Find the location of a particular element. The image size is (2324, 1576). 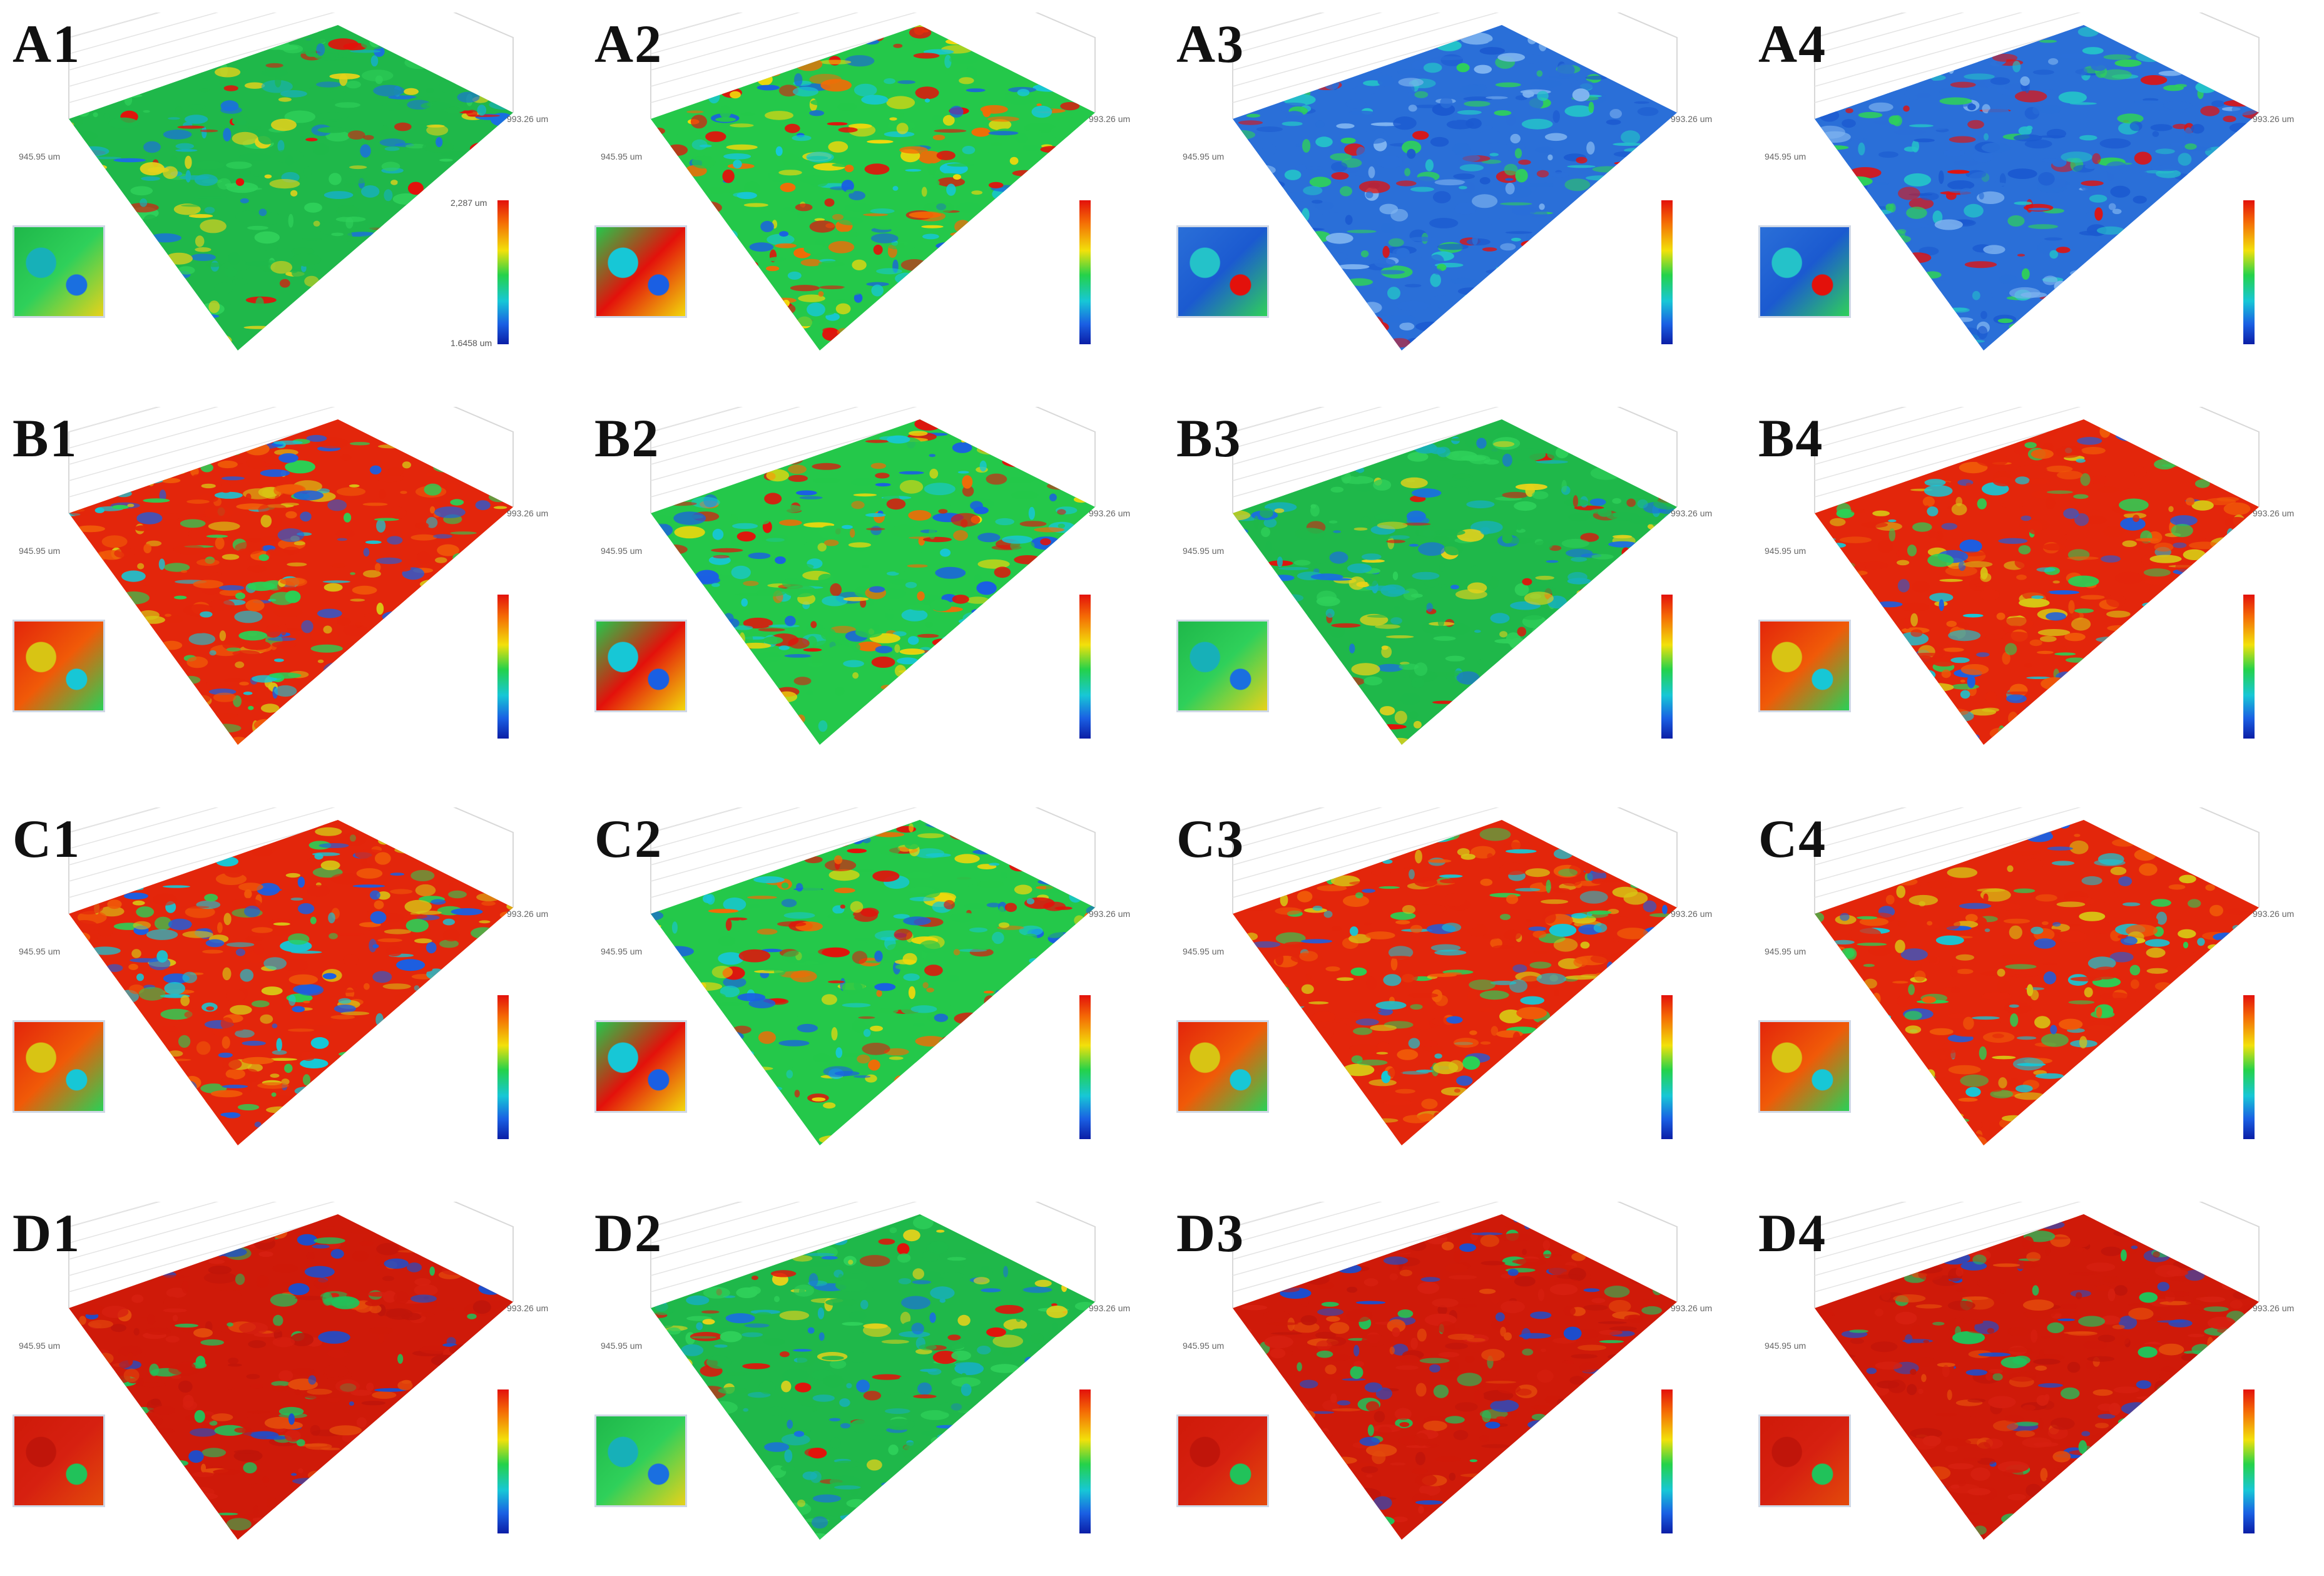

axis-box is located at coordinates (873, 861).